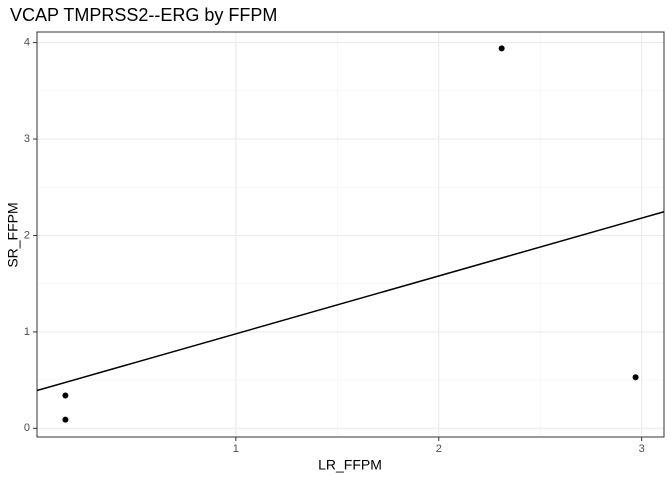  What do you see at coordinates (27, 235) in the screenshot?
I see `y-tick-label: 2` at bounding box center [27, 235].